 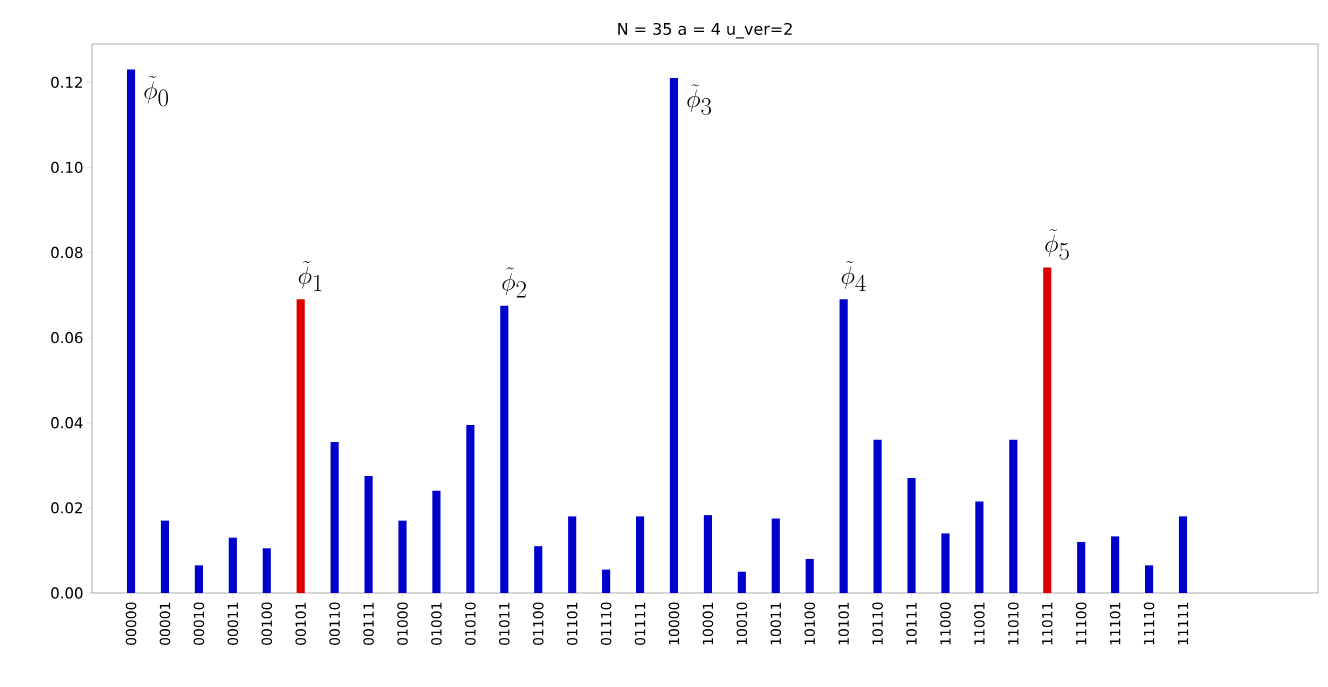 What do you see at coordinates (538, 623) in the screenshot?
I see `x-tick-label: 01100` at bounding box center [538, 623].